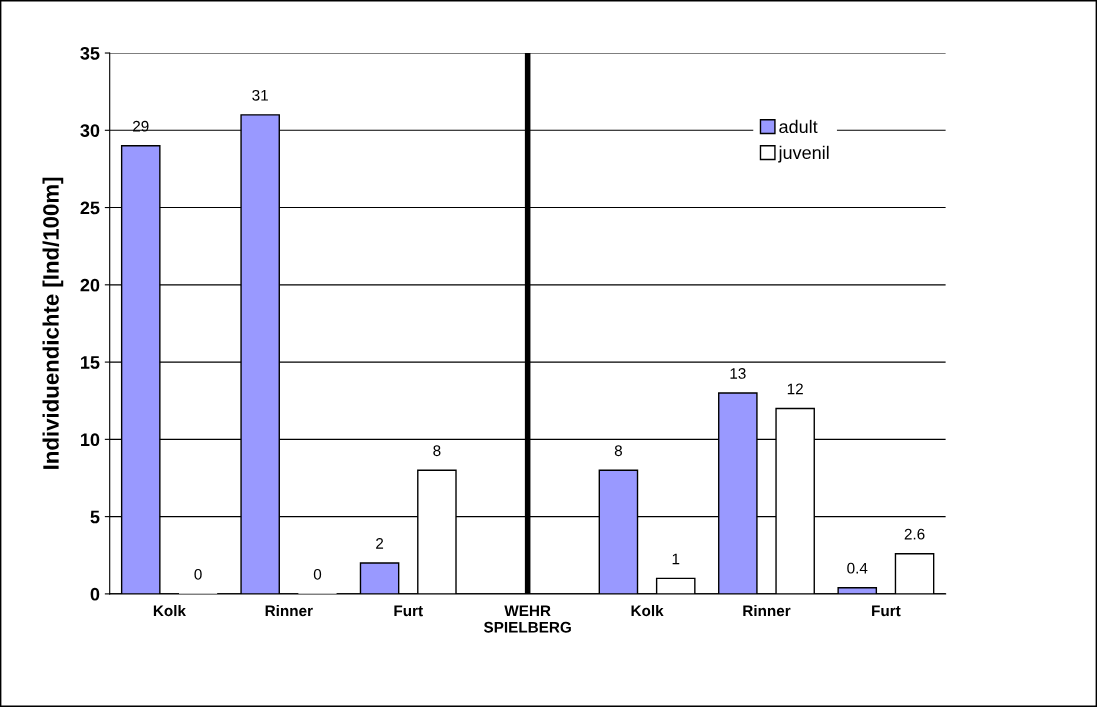  Describe the element at coordinates (90, 208) in the screenshot. I see `y-tick-label: 25` at that location.